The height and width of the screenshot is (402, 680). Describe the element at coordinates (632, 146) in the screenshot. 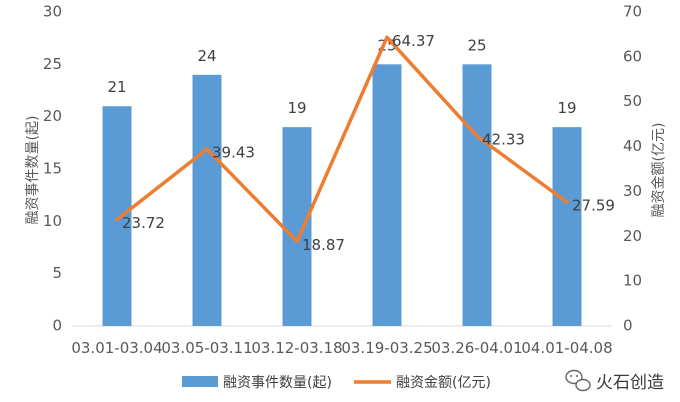

I see `right-tick-label: 40` at that location.